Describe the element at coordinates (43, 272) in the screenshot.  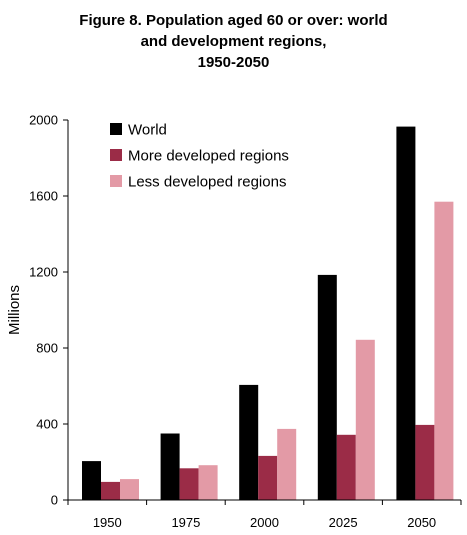
I see `y-tick-label-1200: 1200` at that location.